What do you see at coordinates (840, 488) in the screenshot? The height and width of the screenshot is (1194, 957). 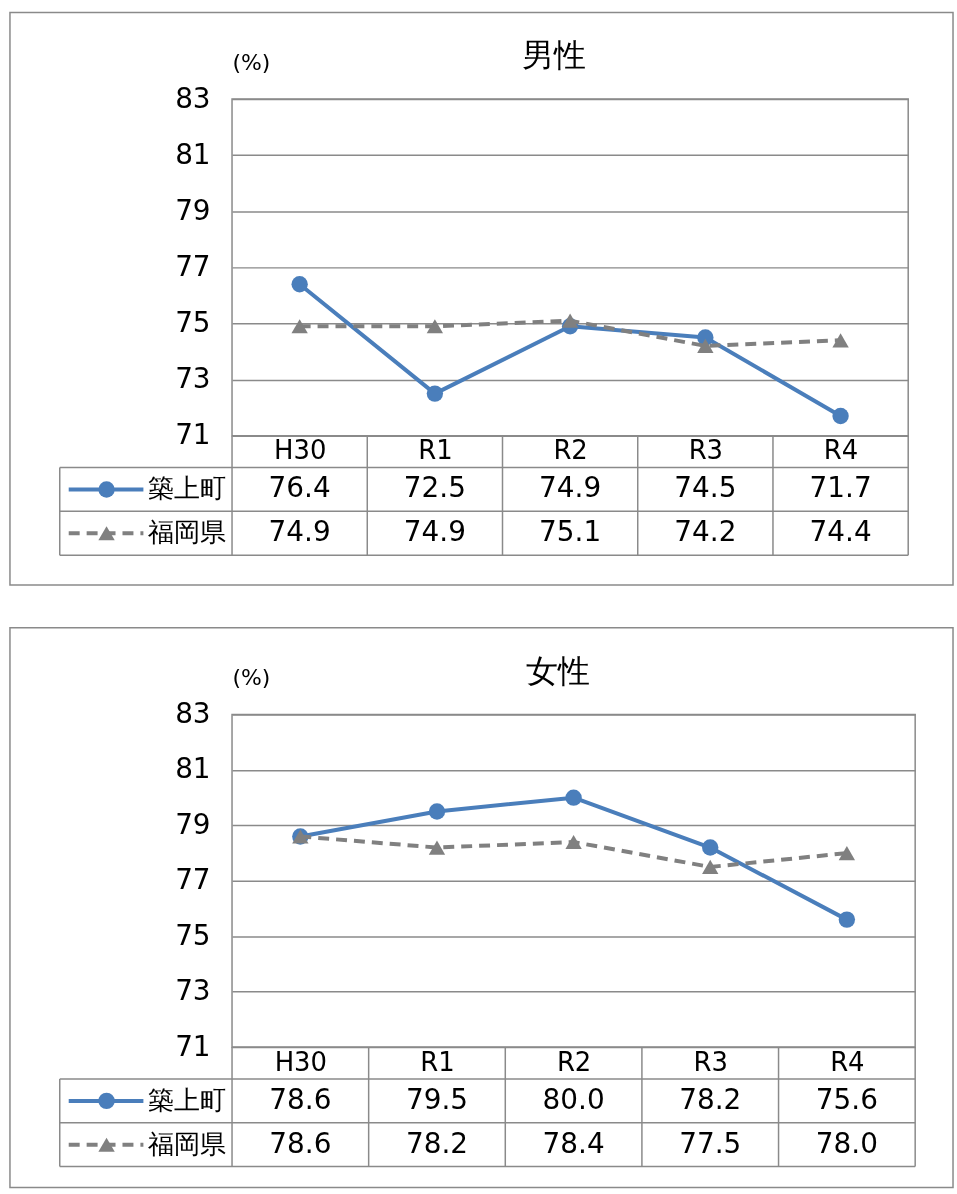 I see `data-label: 71.7` at bounding box center [840, 488].